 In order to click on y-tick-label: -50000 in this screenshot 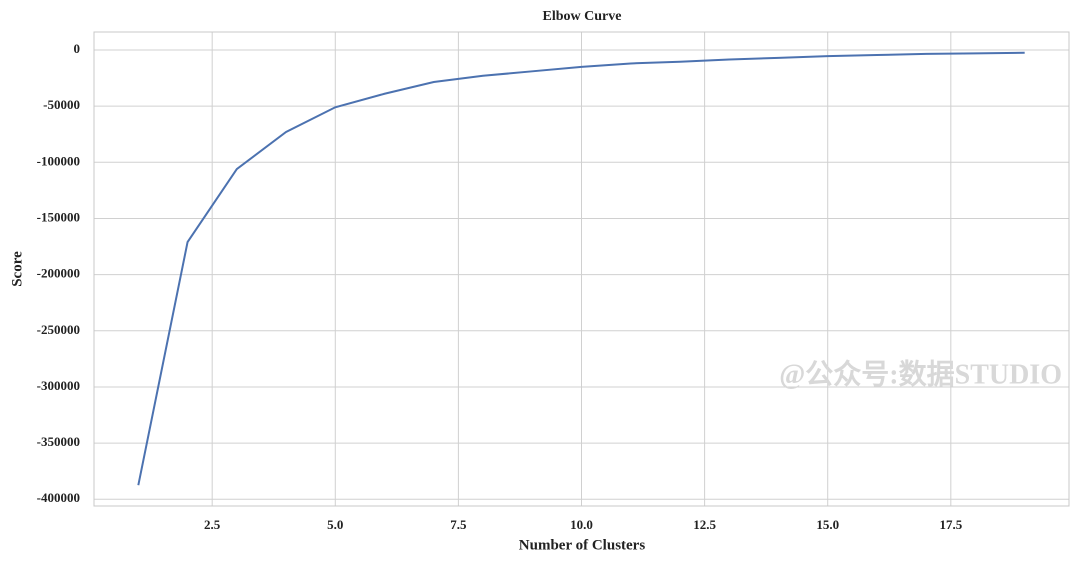, I will do `click(61, 104)`.